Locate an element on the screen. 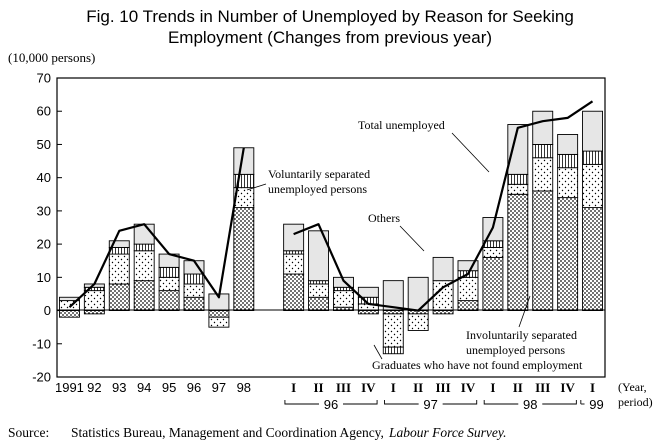 The width and height of the screenshot is (660, 448). x-tick-label: 94 is located at coordinates (144, 387).